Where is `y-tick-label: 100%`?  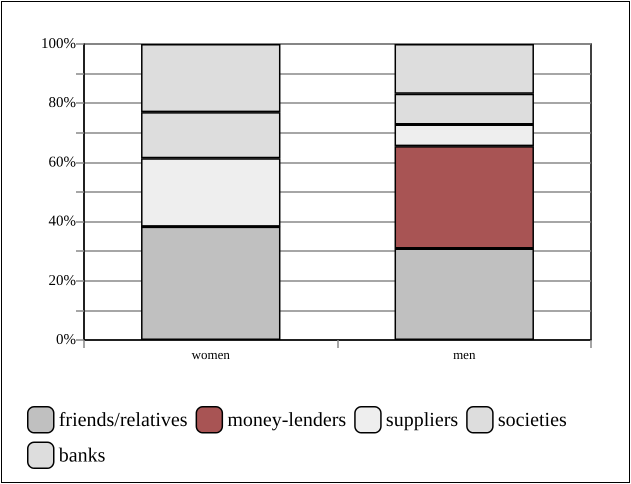 y-tick-label: 100% is located at coordinates (58, 44).